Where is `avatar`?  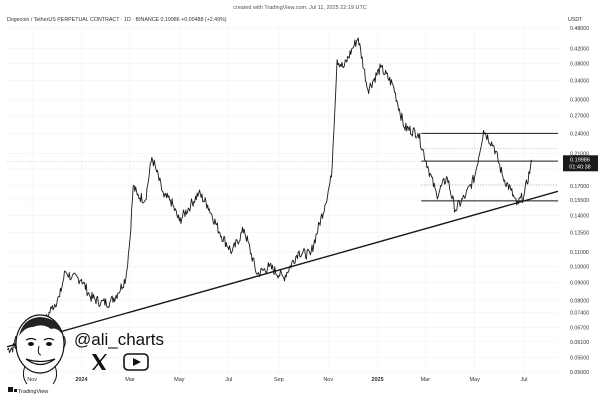 avatar is located at coordinates (40, 349).